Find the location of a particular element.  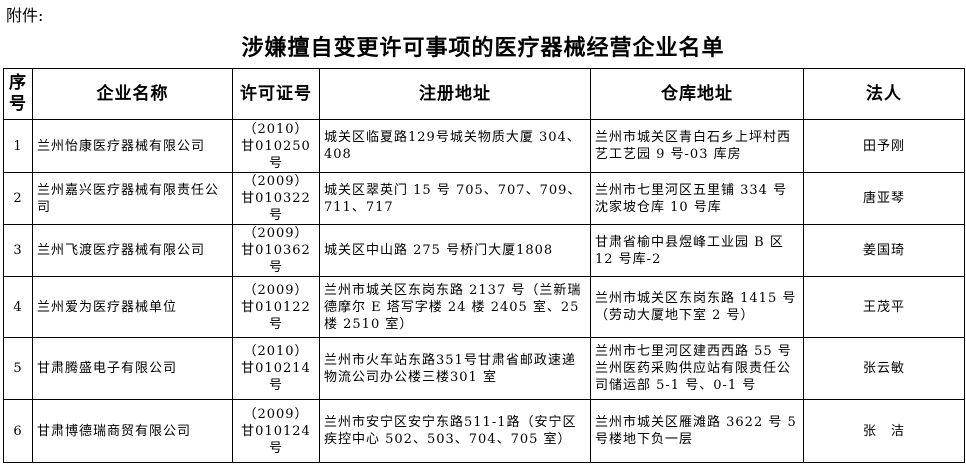

cell-warehouse: 兰州市七里河区五里铺 334 号沈家坡仓库 10 号库 is located at coordinates (697, 198).